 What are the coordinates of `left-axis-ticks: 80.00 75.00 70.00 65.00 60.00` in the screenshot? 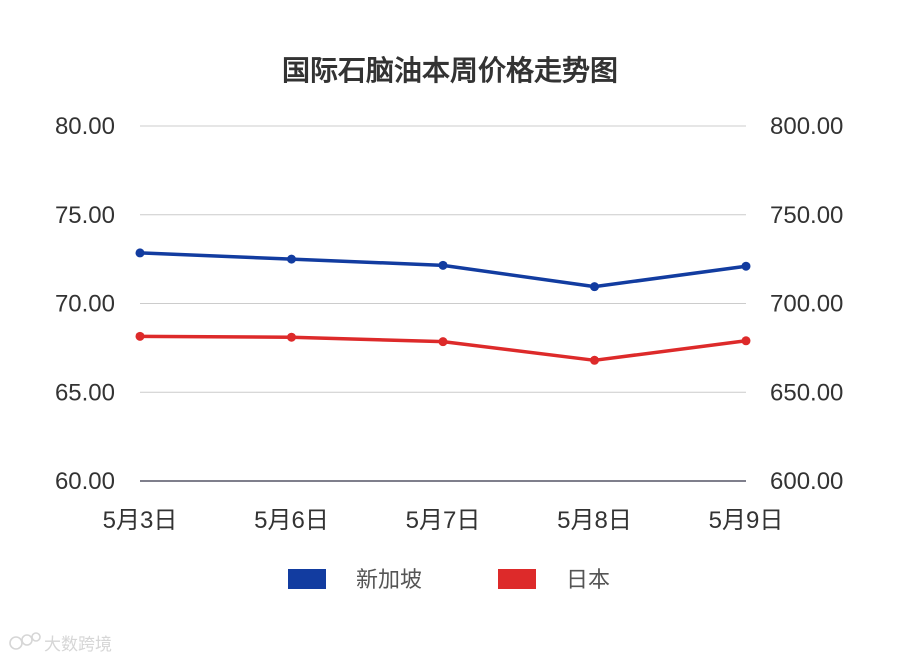 It's located at (85, 304).